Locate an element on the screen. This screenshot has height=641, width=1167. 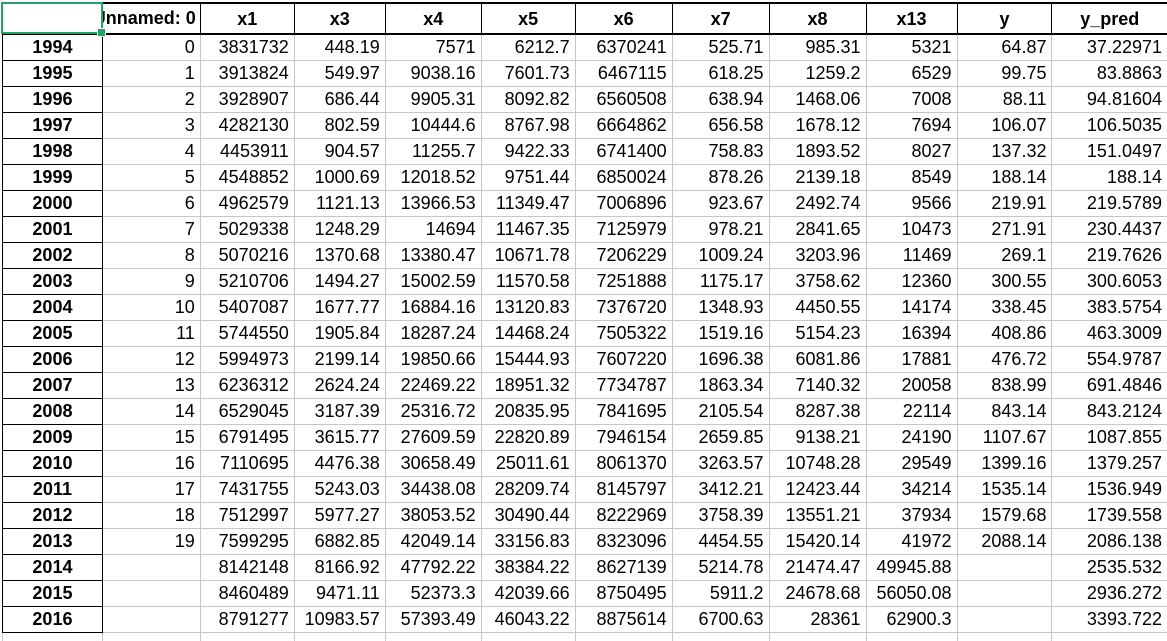
table-cell: 94.81604 is located at coordinates (1109, 100).